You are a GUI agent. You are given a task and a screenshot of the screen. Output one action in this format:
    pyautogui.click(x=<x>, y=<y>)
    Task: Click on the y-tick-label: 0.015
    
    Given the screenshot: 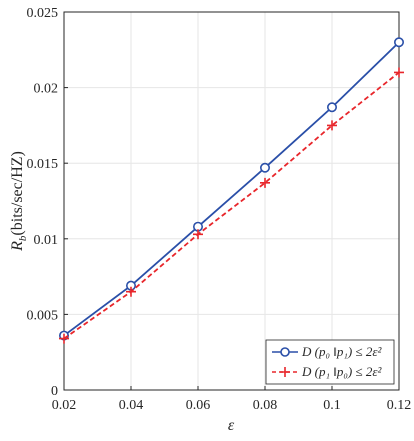 What is the action you would take?
    pyautogui.click(x=43, y=164)
    